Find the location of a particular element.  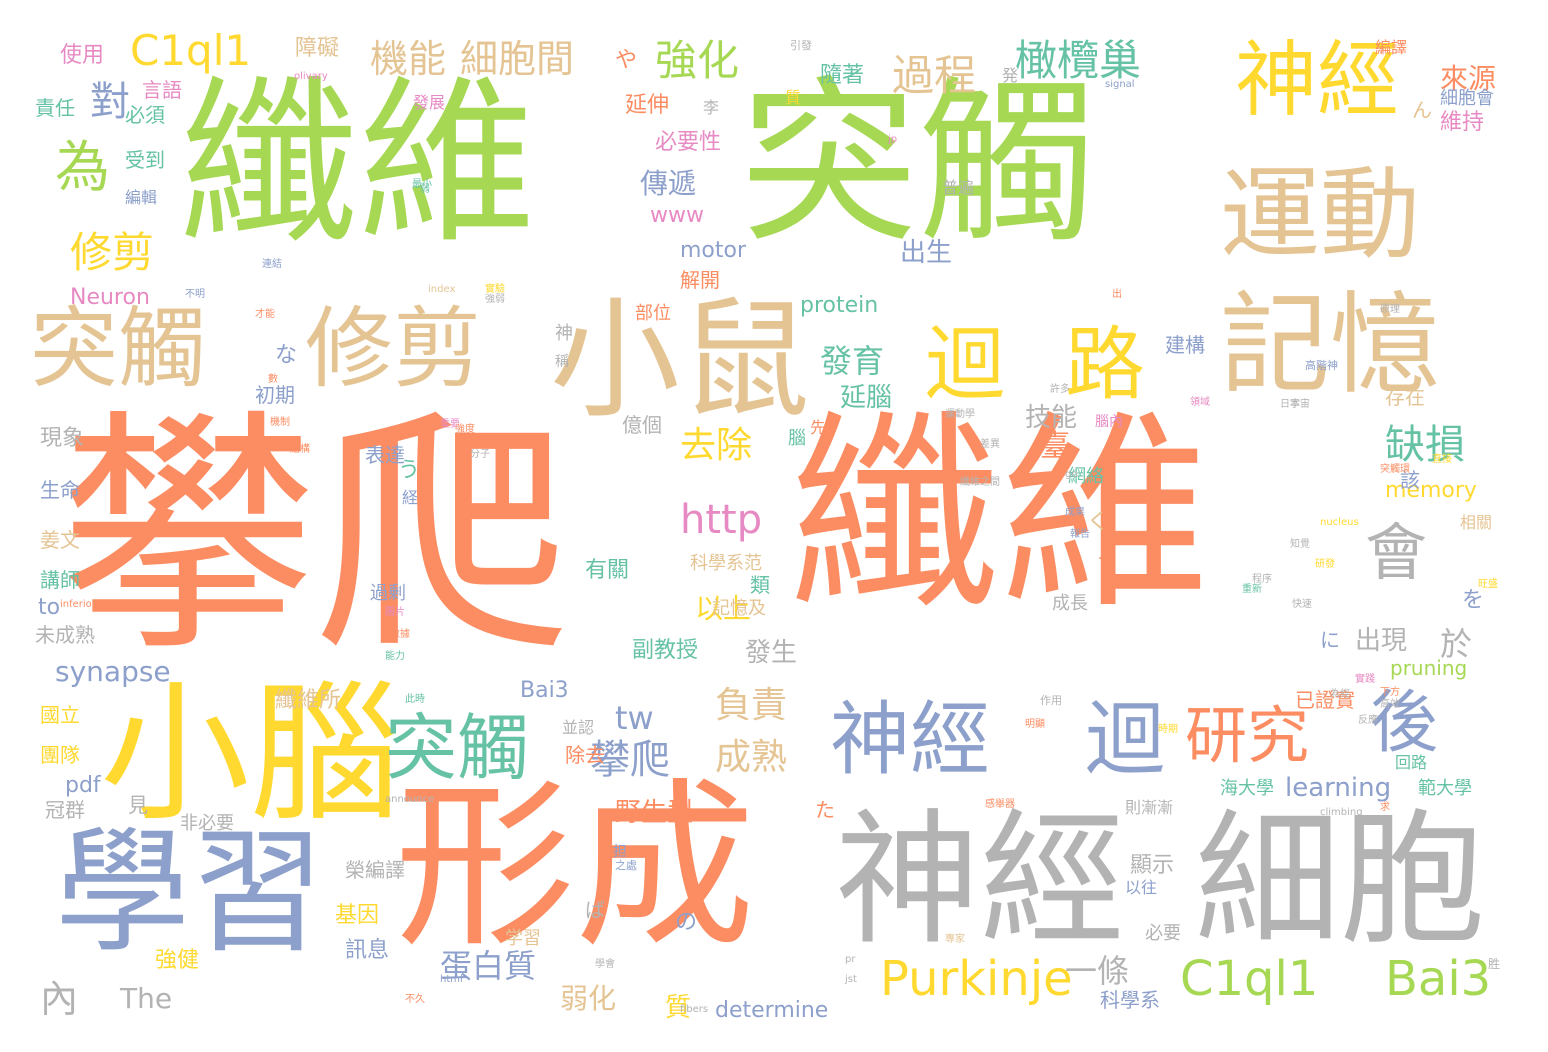

word-134: な is located at coordinates (286, 355).